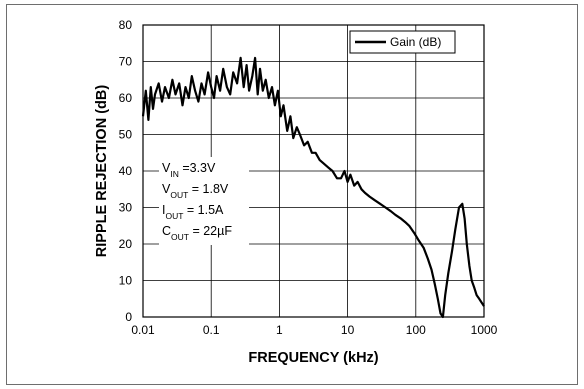 The image size is (584, 389). Describe the element at coordinates (313, 358) in the screenshot. I see `x-axis-label: FREQUENCY (kHz)` at that location.